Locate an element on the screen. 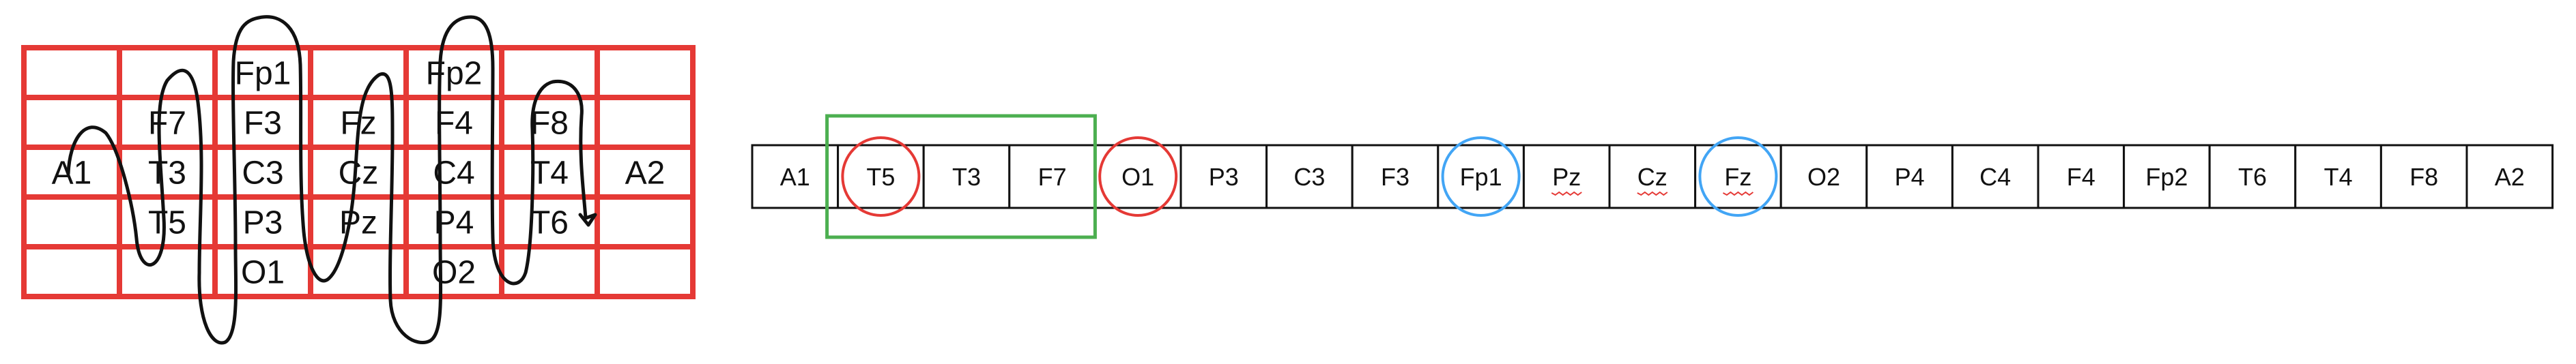 This screenshot has height=364, width=2576. sequence-label-o2: O2 is located at coordinates (1823, 177).